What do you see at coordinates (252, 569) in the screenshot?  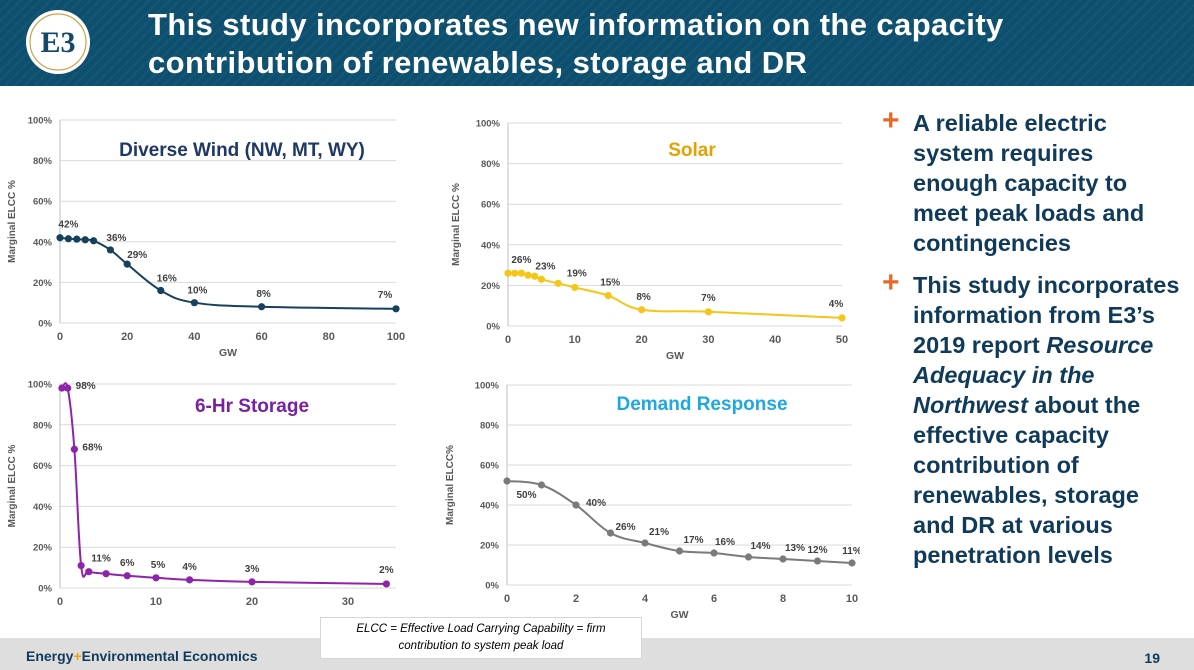 I see `data-label: 3%` at bounding box center [252, 569].